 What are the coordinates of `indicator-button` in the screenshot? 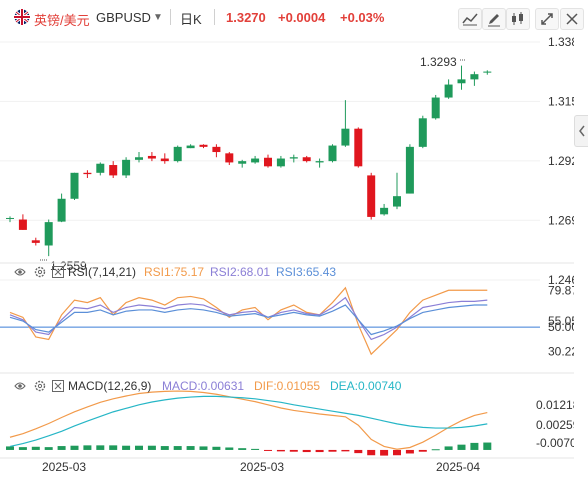 It's located at (470, 19).